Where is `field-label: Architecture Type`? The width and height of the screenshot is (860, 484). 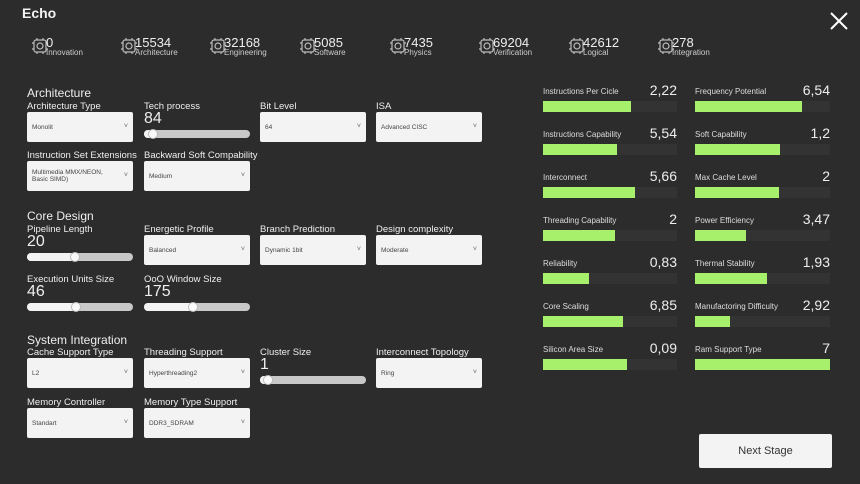 field-label: Architecture Type is located at coordinates (64, 106).